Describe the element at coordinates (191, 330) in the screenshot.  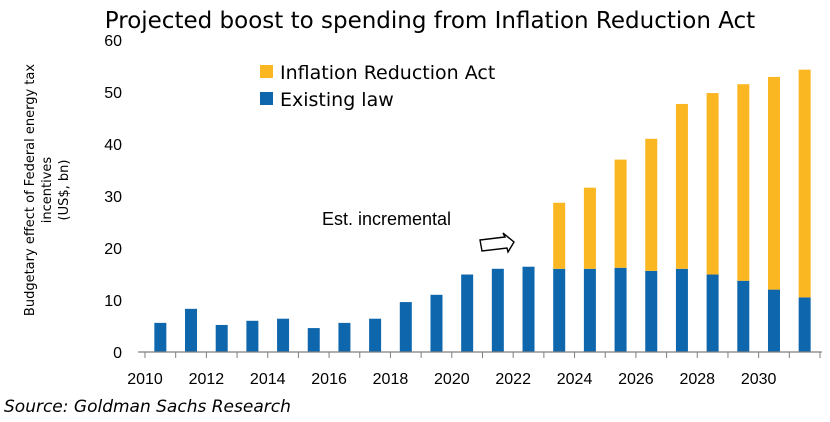
I see `bar-existing-law-2011` at that location.